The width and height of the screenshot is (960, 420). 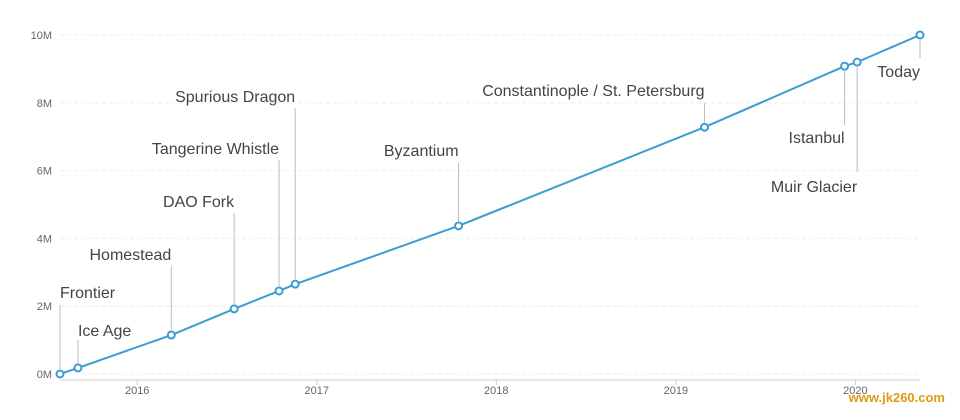 I want to click on point-label: Spurious Dragon, so click(x=235, y=97).